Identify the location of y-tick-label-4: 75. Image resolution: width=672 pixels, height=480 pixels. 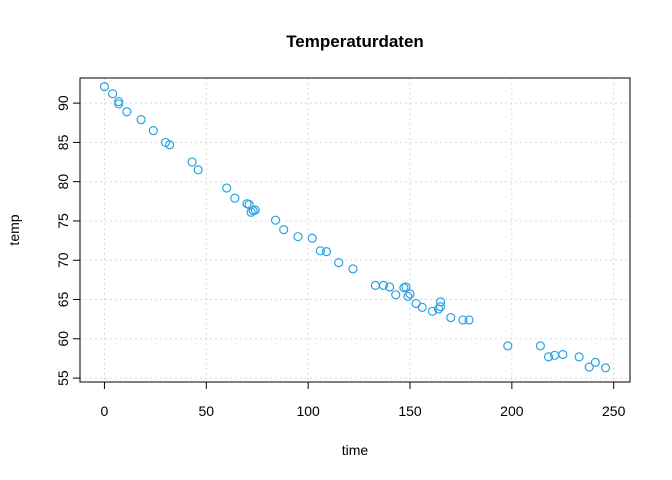
(63, 221).